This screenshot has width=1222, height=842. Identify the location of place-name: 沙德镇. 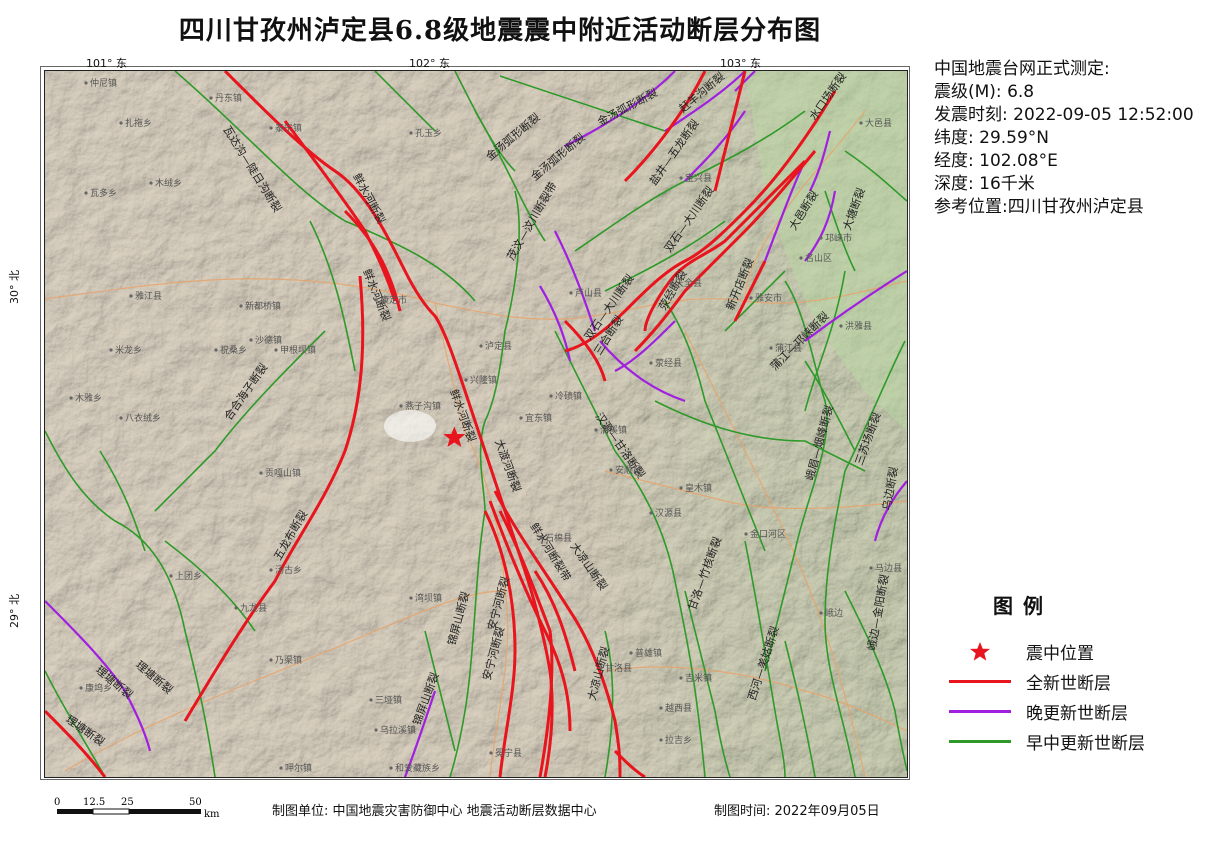
(268, 340).